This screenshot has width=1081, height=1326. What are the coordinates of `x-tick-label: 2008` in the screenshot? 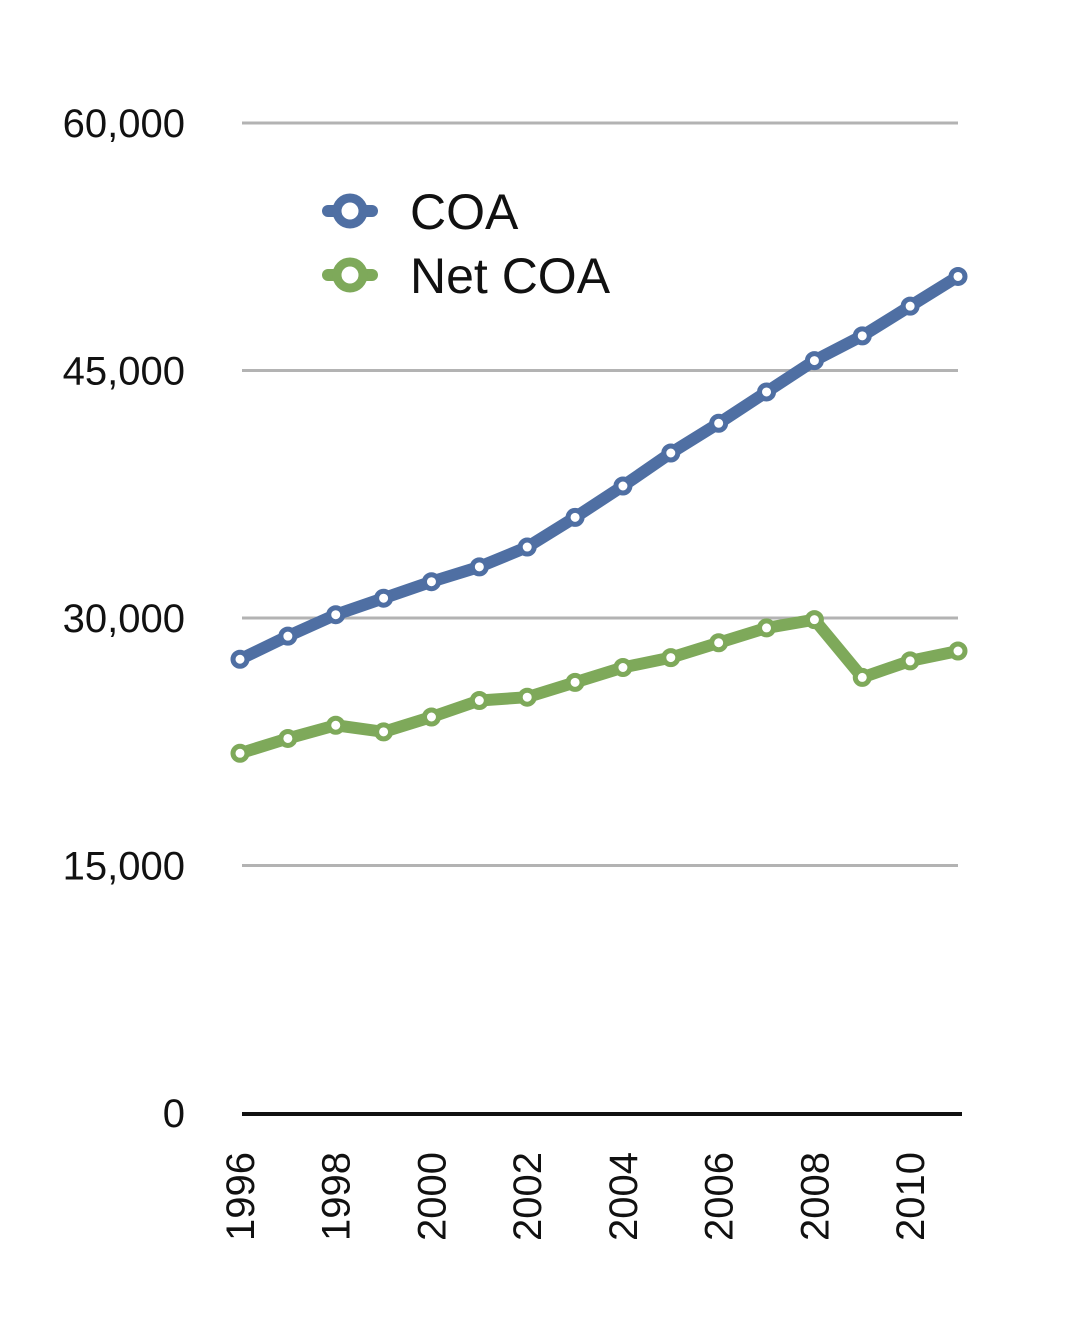 It's located at (815, 1196).